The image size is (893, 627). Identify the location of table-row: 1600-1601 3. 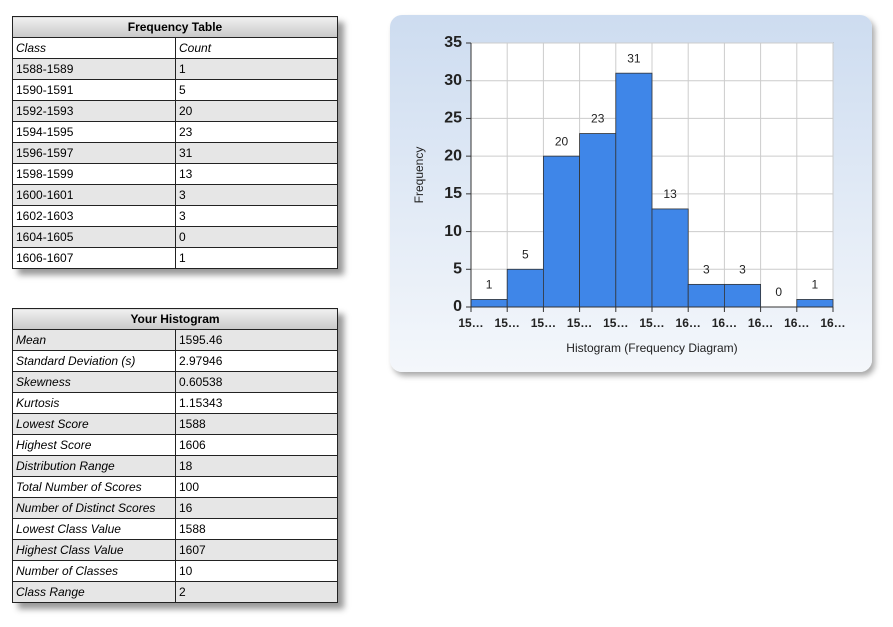
(175, 195).